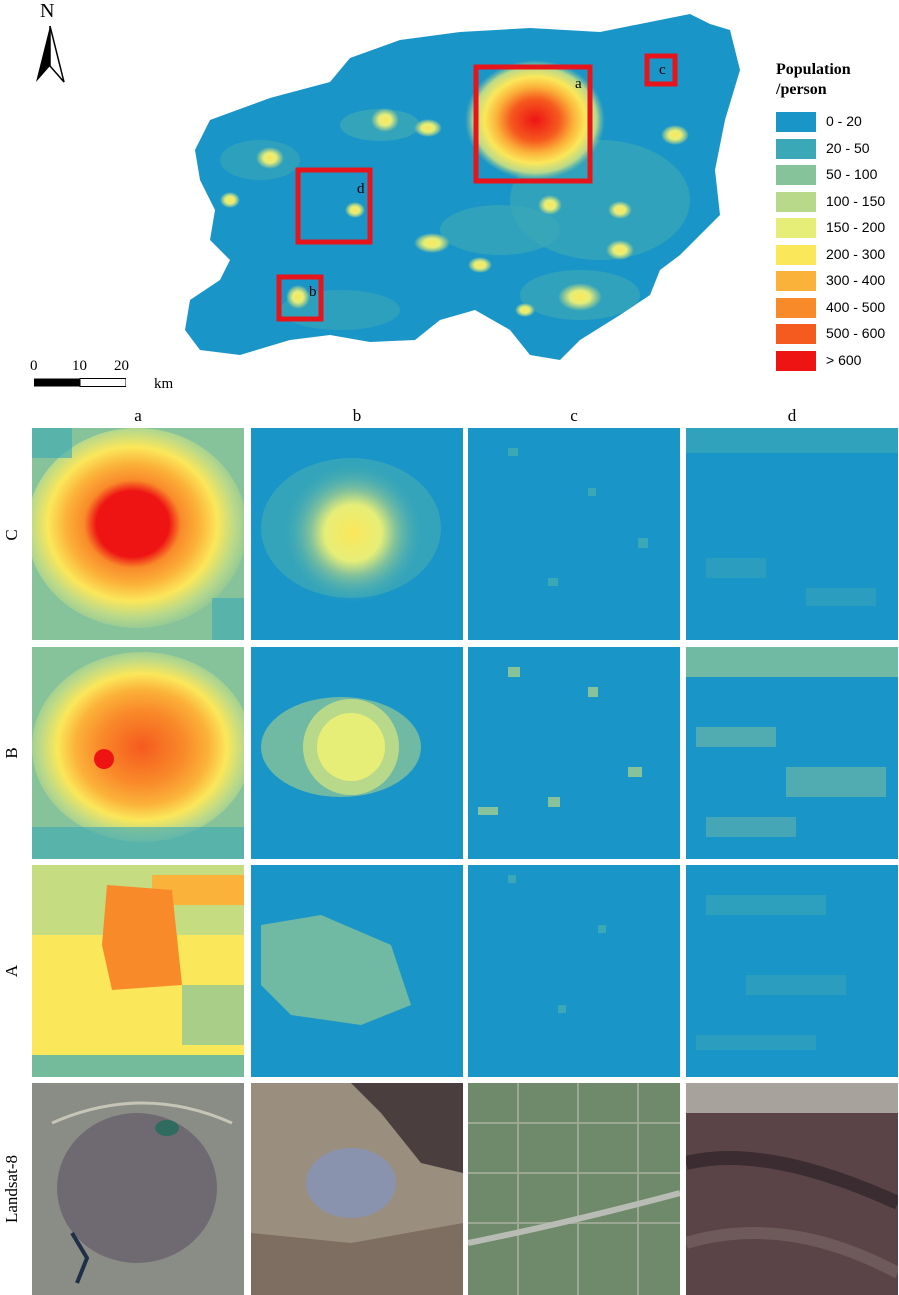 The height and width of the screenshot is (1295, 899). Describe the element at coordinates (848, 147) in the screenshot. I see `legend-label: 20 - 50` at that location.